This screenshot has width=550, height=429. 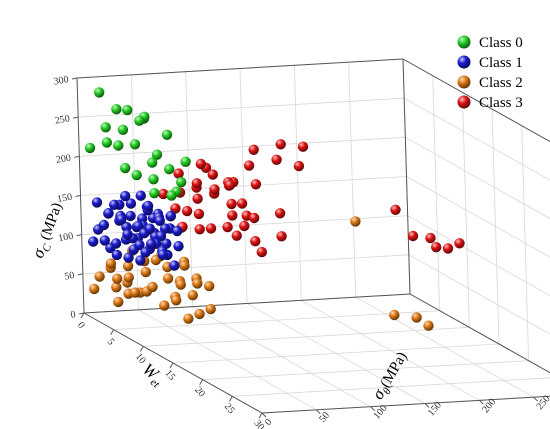 I want to click on legend-label-class-3: Class 3, so click(x=501, y=103).